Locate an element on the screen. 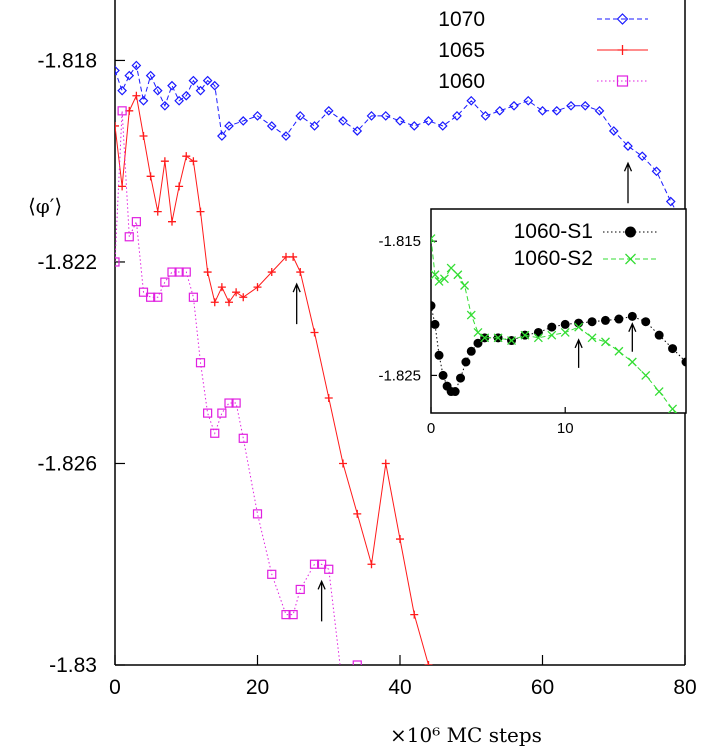 The width and height of the screenshot is (706, 756). x-tick-label: 0 is located at coordinates (115, 687).